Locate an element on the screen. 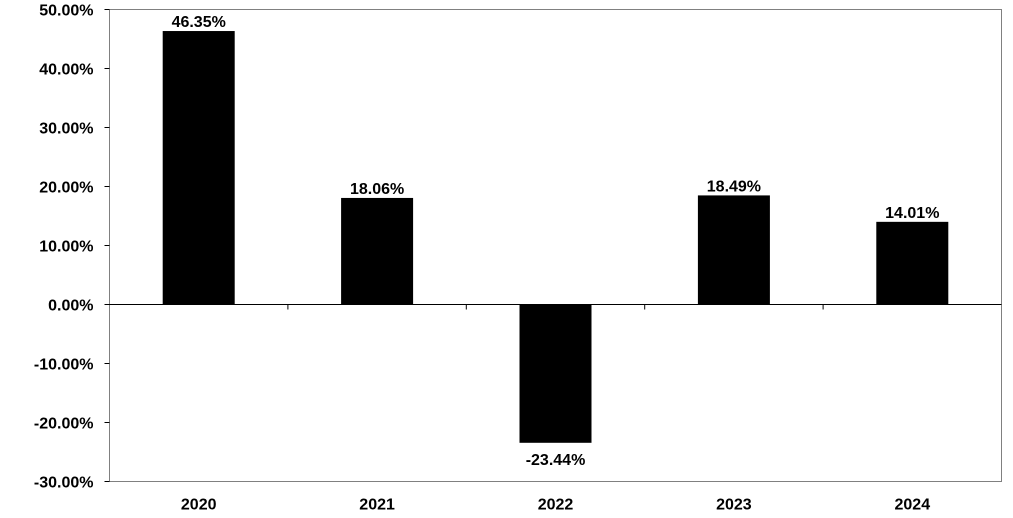 This screenshot has width=1013, height=518. y-tick-label: 40.00% is located at coordinates (66, 70).